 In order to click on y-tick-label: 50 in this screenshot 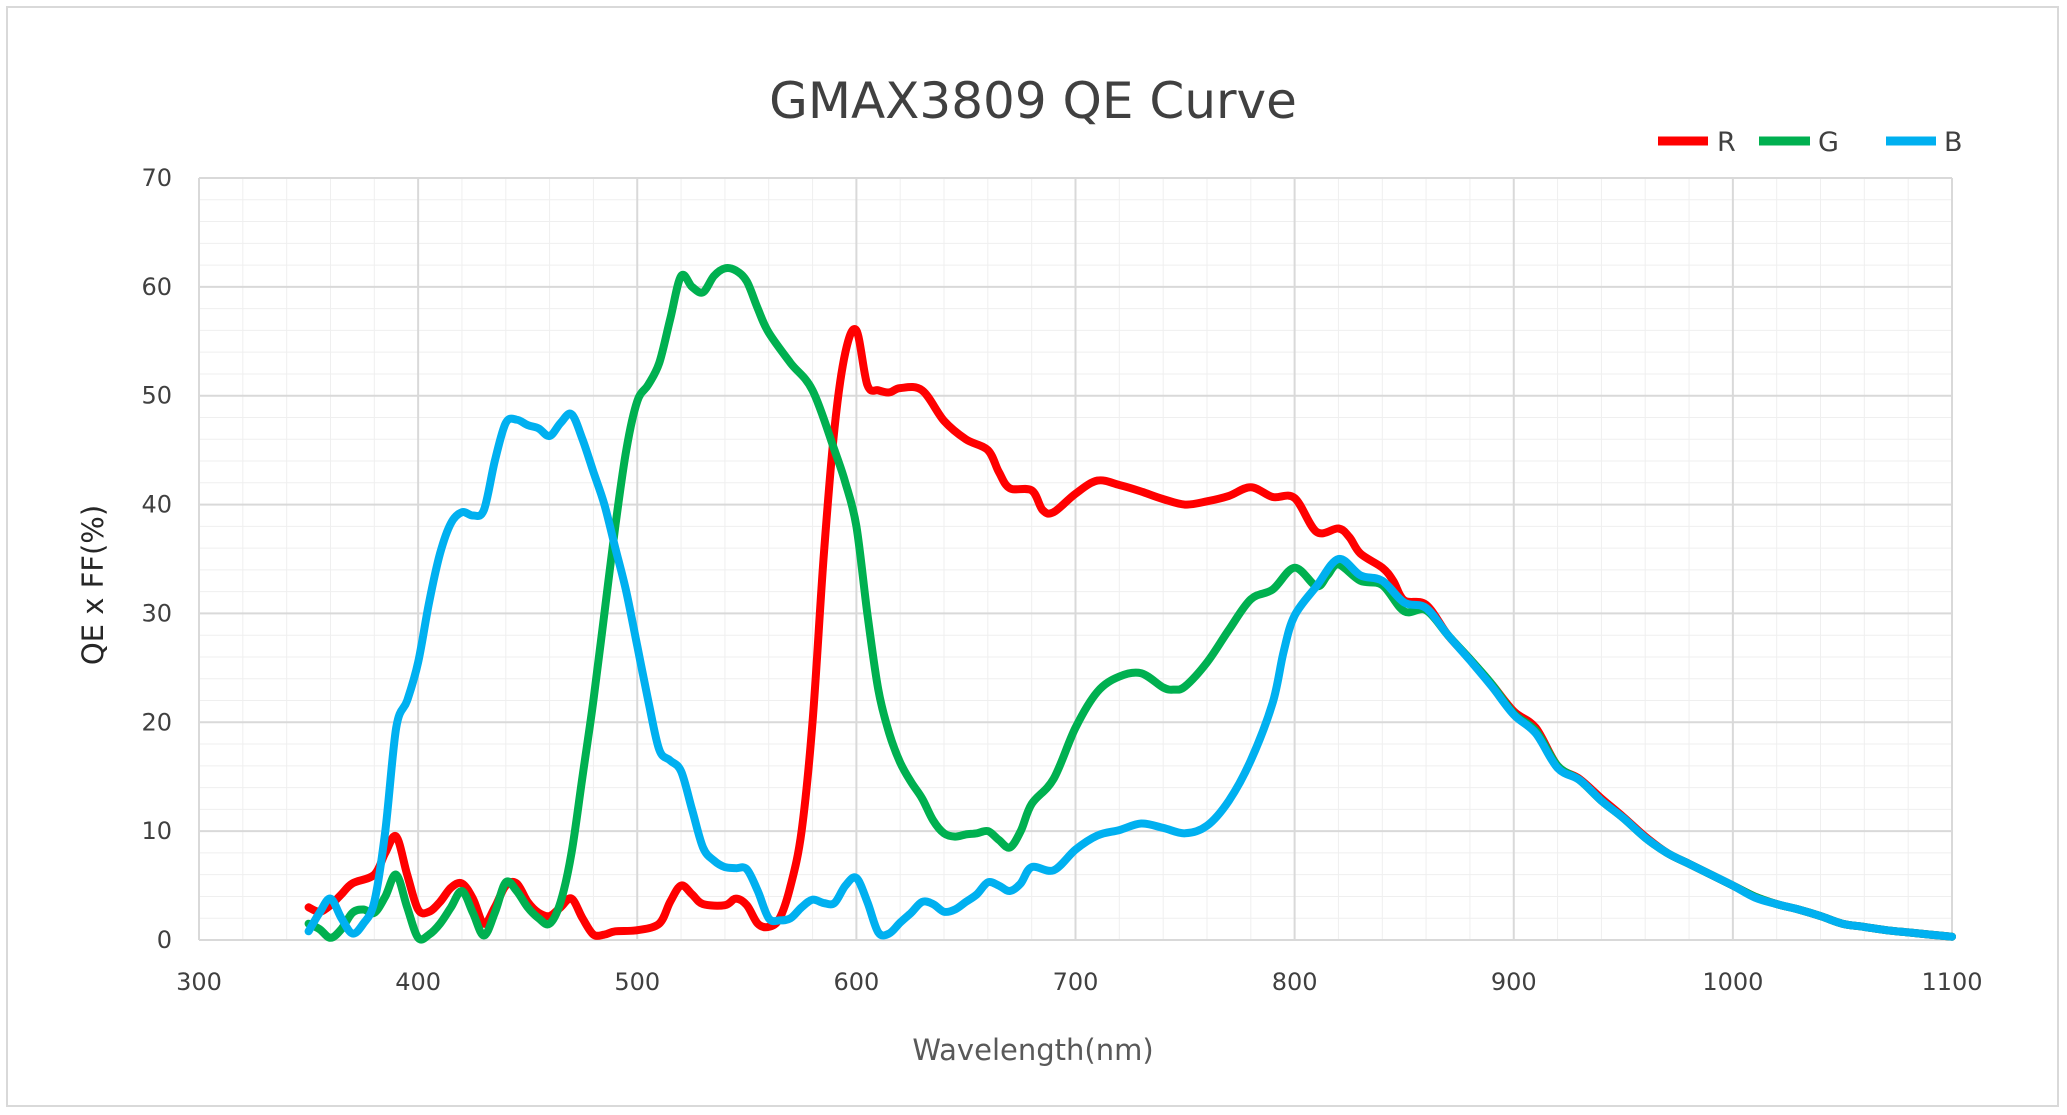, I will do `click(156, 396)`.